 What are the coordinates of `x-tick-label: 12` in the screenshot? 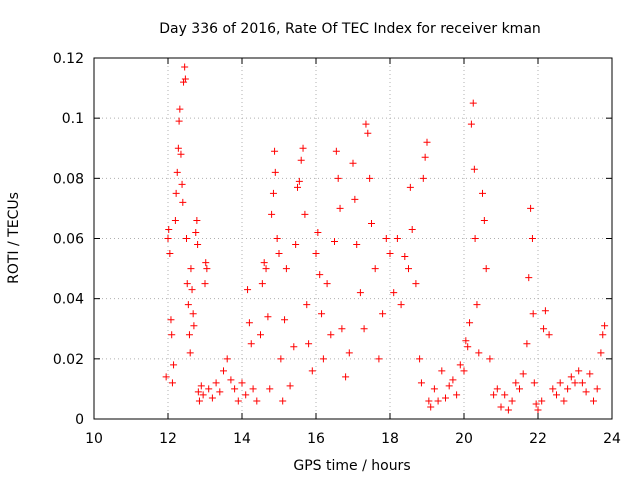 It's located at (168, 439).